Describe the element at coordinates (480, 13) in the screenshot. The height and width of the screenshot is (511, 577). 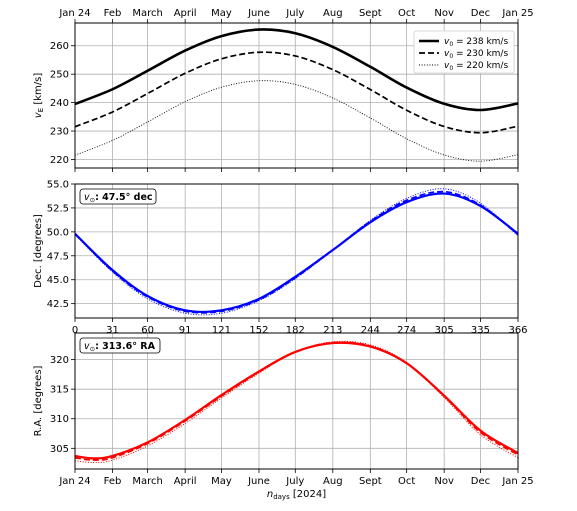
I see `x-tick-label-top: Dec` at that location.